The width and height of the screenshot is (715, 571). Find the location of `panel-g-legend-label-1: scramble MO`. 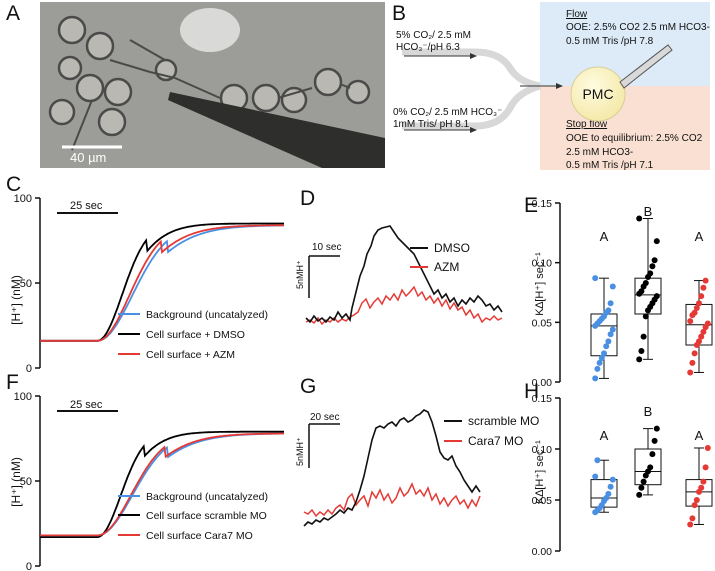

panel-g-legend-label-1: scramble MO is located at coordinates (503, 421).